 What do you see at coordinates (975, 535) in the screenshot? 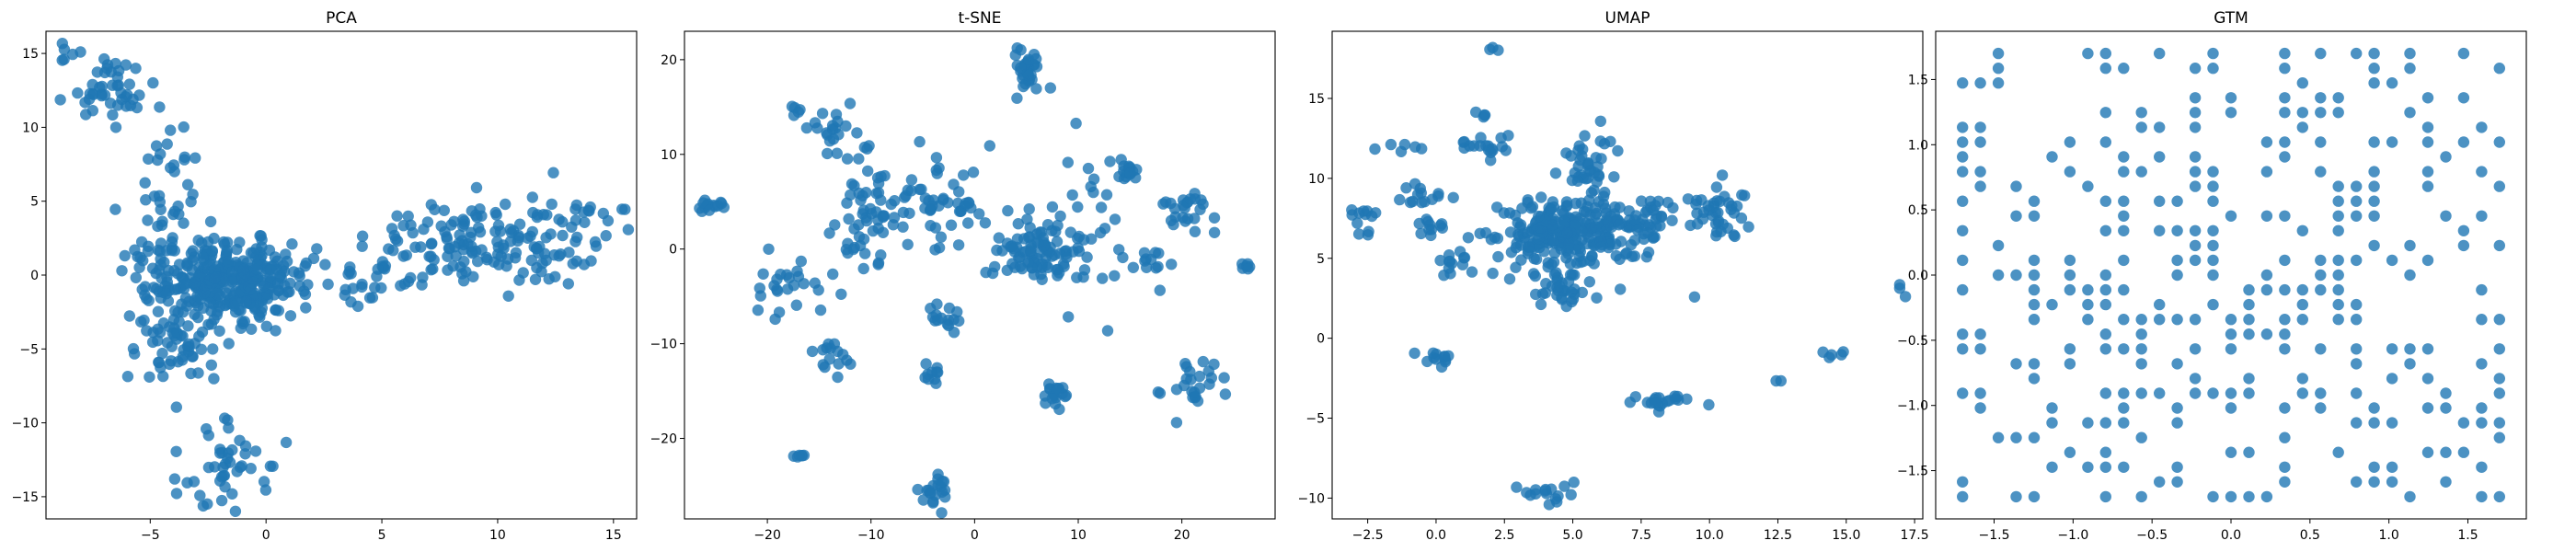
I see `tsne-x-tick-label: 0` at bounding box center [975, 535].